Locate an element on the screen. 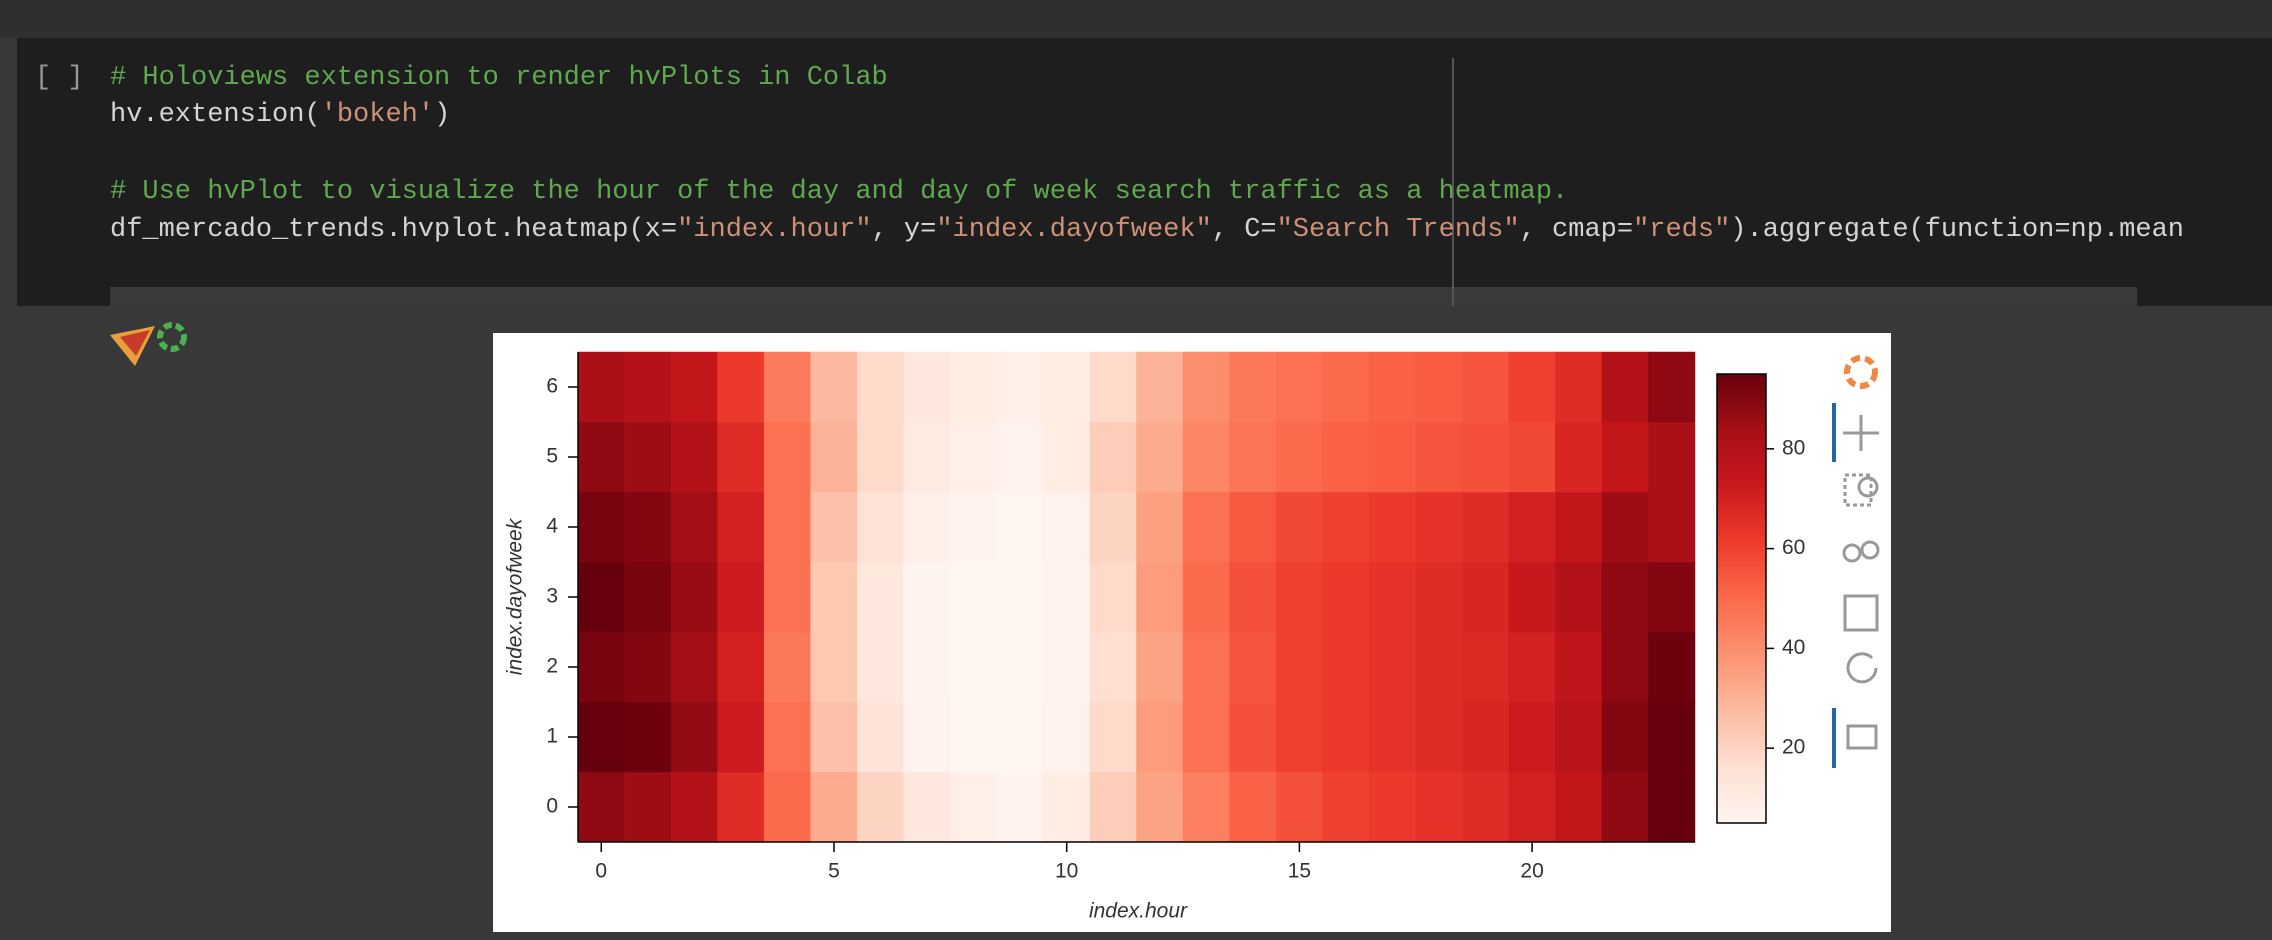  toolbar is located at coordinates (1856, 561).